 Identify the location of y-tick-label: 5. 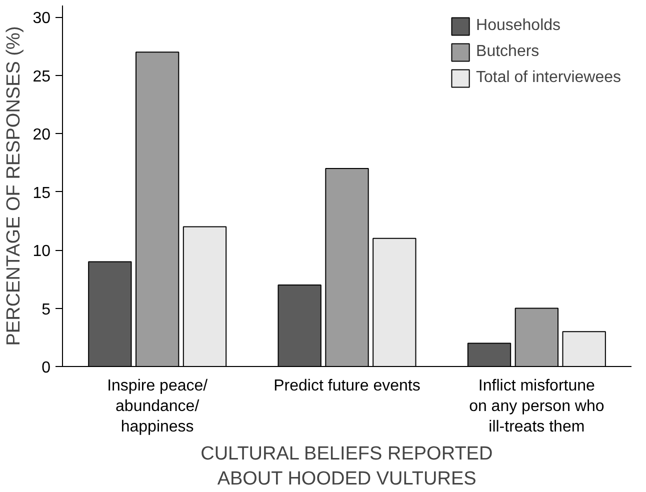
(46, 309).